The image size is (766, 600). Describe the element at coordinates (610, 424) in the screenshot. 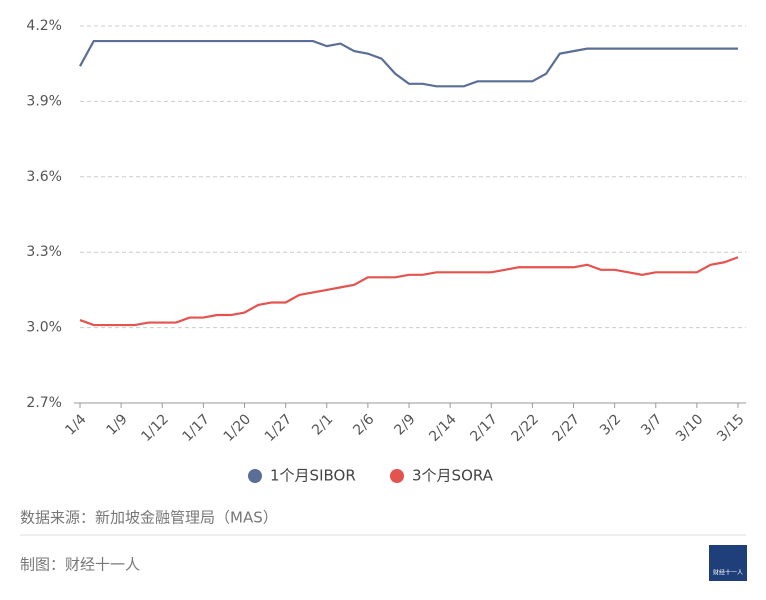

I see `x-tick-label: 3/2` at that location.